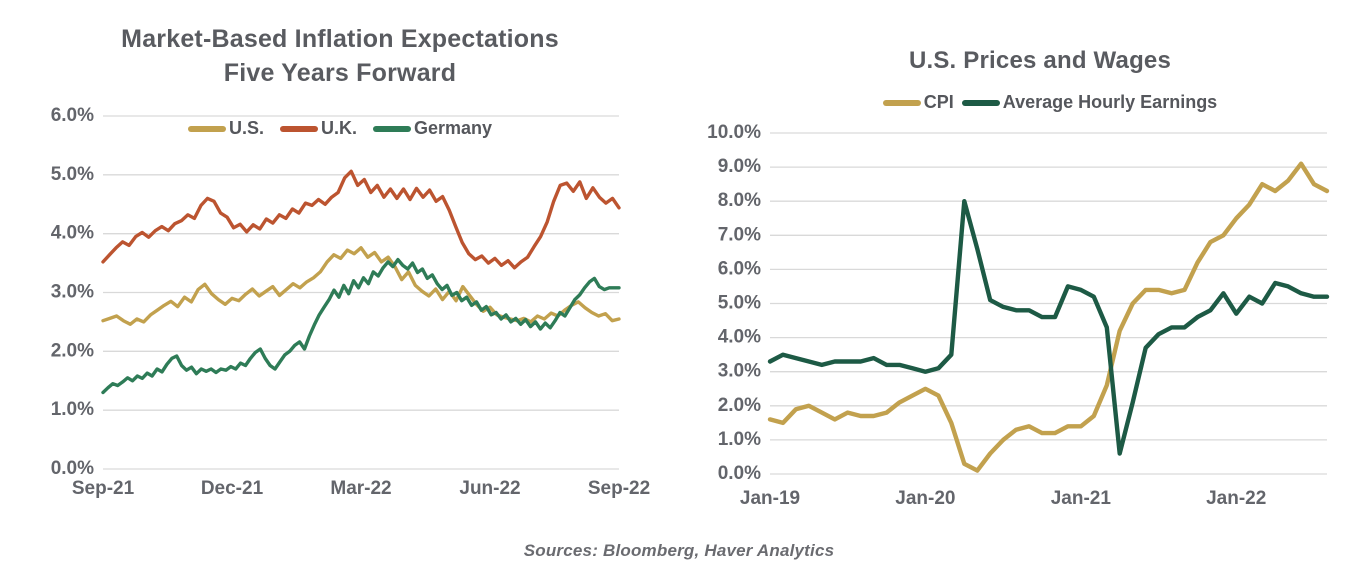 The width and height of the screenshot is (1358, 576). I want to click on ahe-series-swatch, so click(980, 102).